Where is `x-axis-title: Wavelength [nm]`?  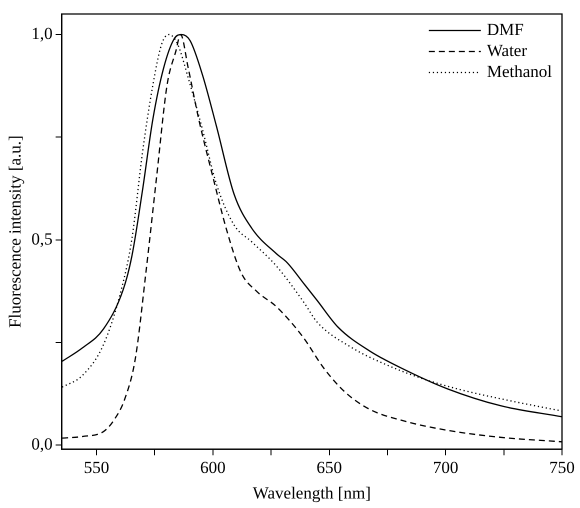
x-axis-title: Wavelength [nm] is located at coordinates (311, 492).